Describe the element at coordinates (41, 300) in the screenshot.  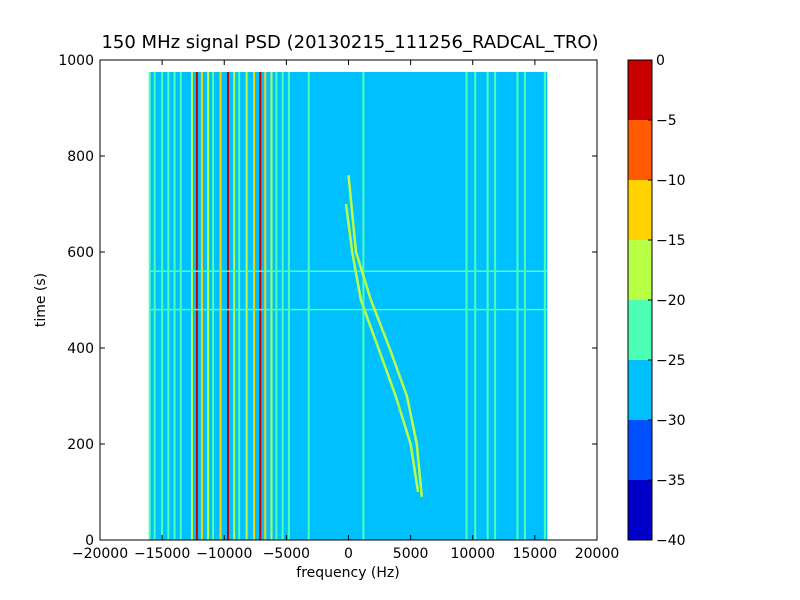
I see `y-axis-label: time (s)` at that location.